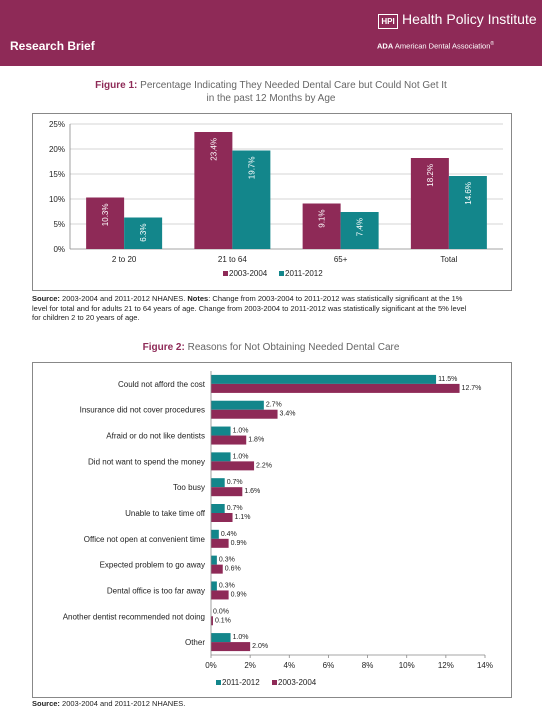 The height and width of the screenshot is (713, 542). What do you see at coordinates (145, 539) in the screenshot?
I see `category-label: Office not open at convenient time` at bounding box center [145, 539].